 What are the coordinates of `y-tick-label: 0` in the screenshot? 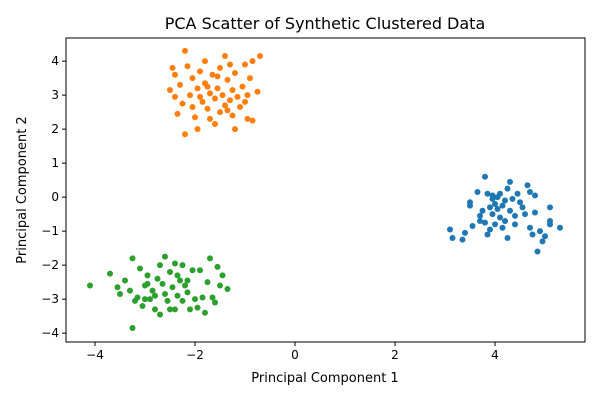 It's located at (55, 197).